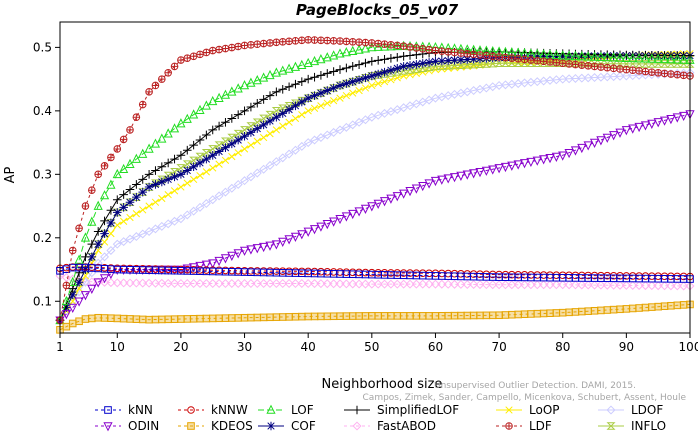  What do you see at coordinates (286, 410) in the screenshot?
I see `legend-item-lof: LOF` at bounding box center [286, 410].